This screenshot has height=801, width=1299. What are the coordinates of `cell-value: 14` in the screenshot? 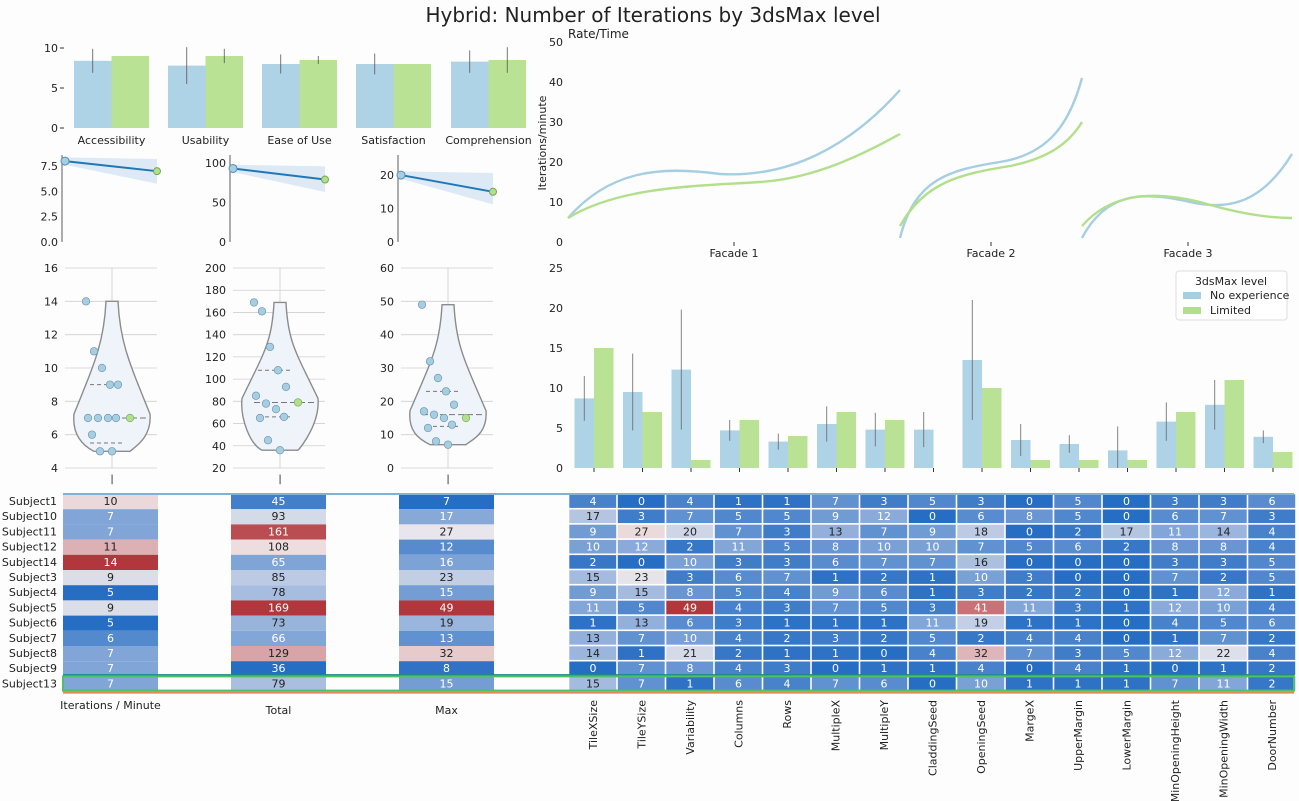 It's located at (593, 653).